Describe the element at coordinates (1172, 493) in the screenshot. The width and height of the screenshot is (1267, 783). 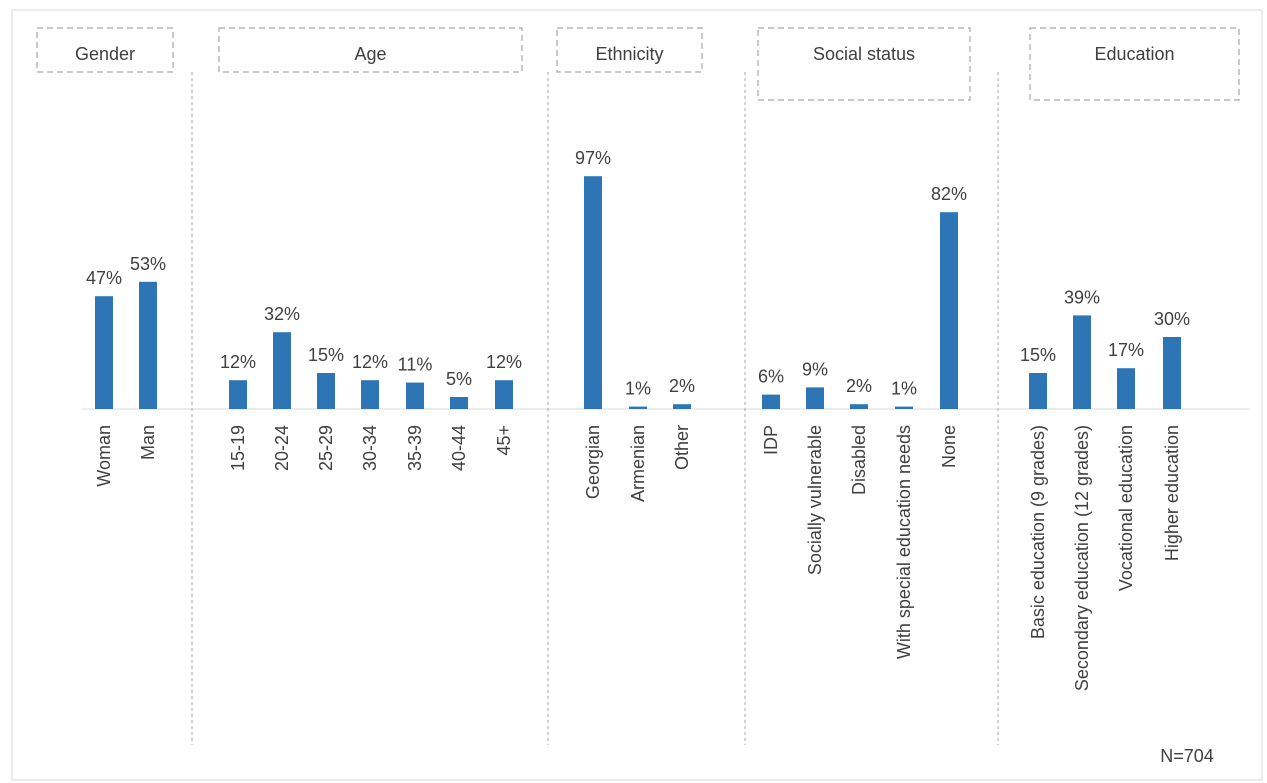
I see `category-label: Higher education` at that location.